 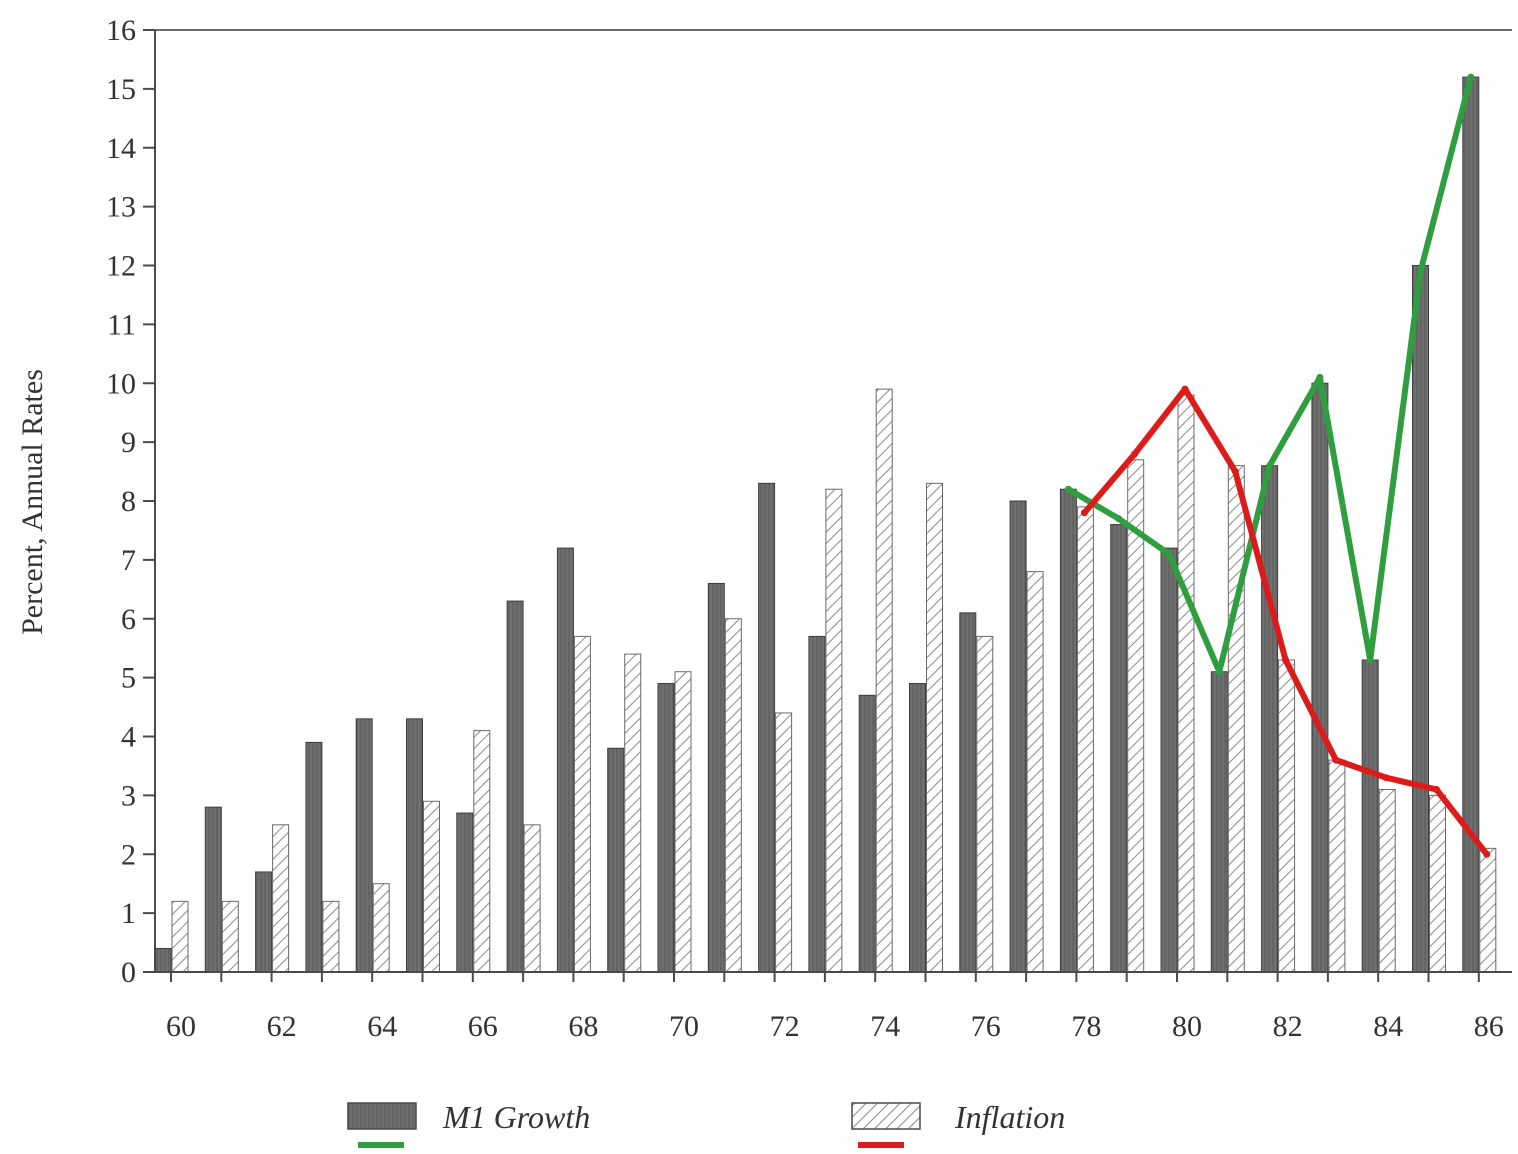 What do you see at coordinates (128, 619) in the screenshot?
I see `y-tick-label-6: 6` at bounding box center [128, 619].